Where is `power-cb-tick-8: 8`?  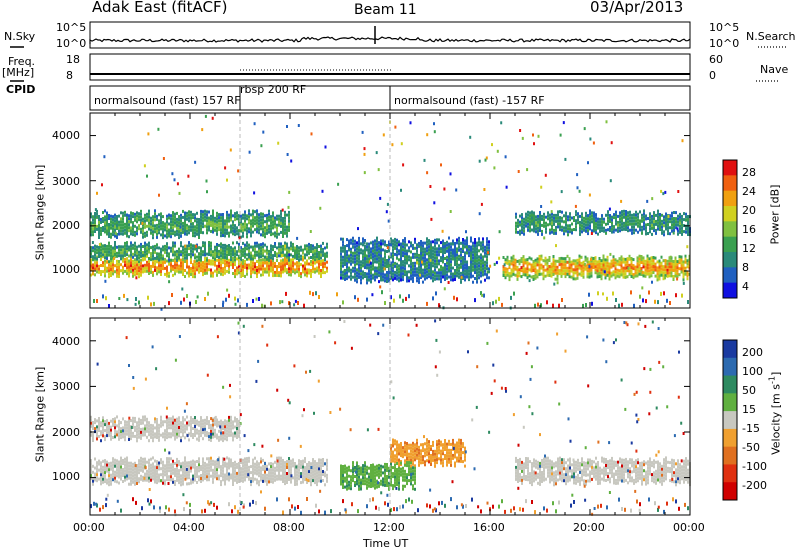 power-cb-tick-8: 8 is located at coordinates (745, 267).